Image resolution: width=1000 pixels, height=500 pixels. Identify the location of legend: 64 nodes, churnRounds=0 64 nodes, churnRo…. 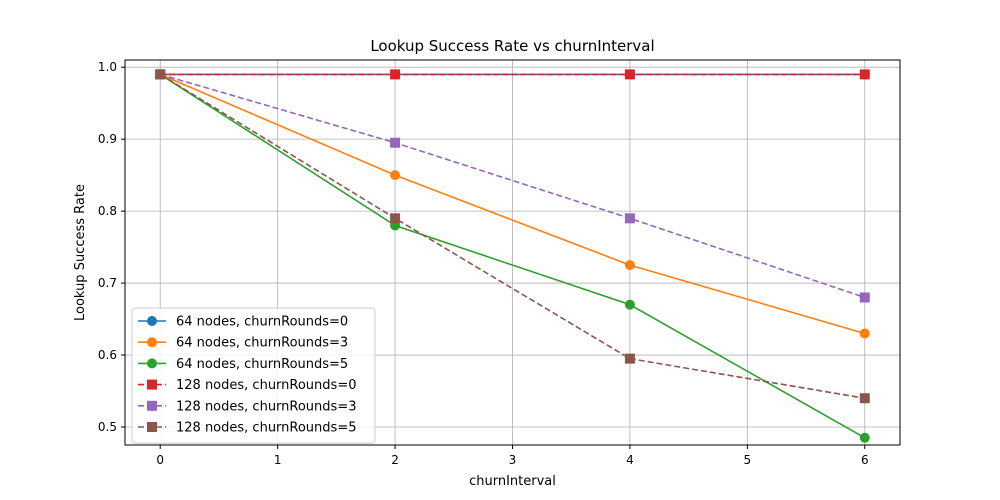
(253, 375).